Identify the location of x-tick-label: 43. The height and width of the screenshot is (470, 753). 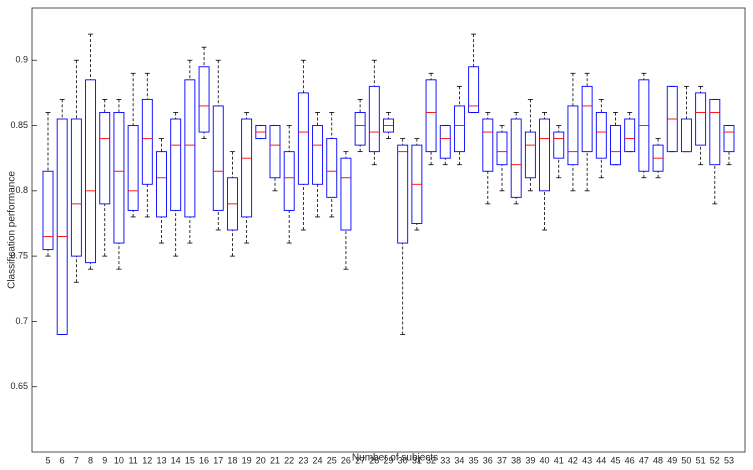
(587, 460).